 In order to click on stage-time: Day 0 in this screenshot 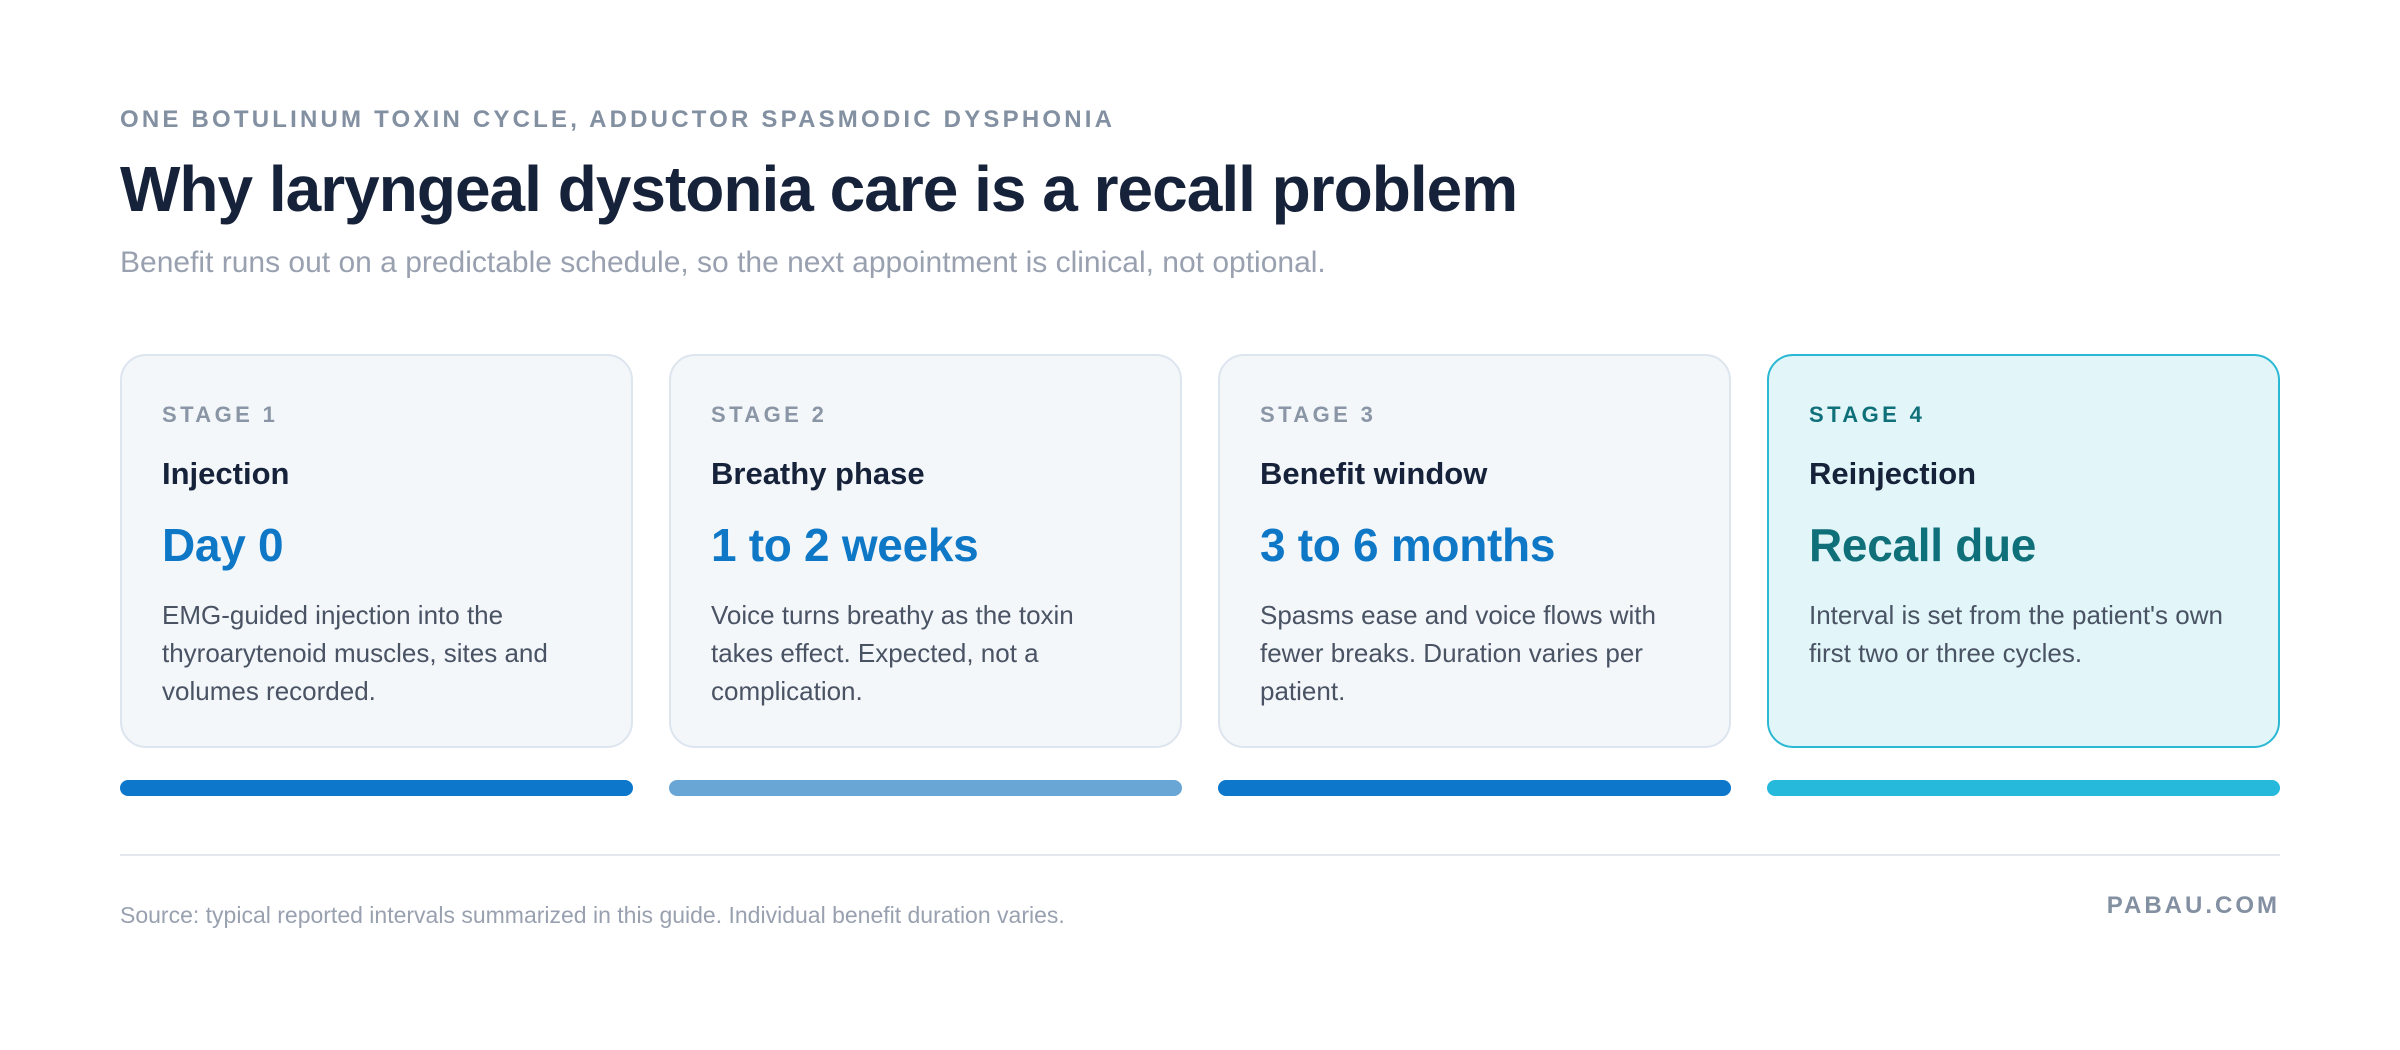, I will do `click(223, 545)`.